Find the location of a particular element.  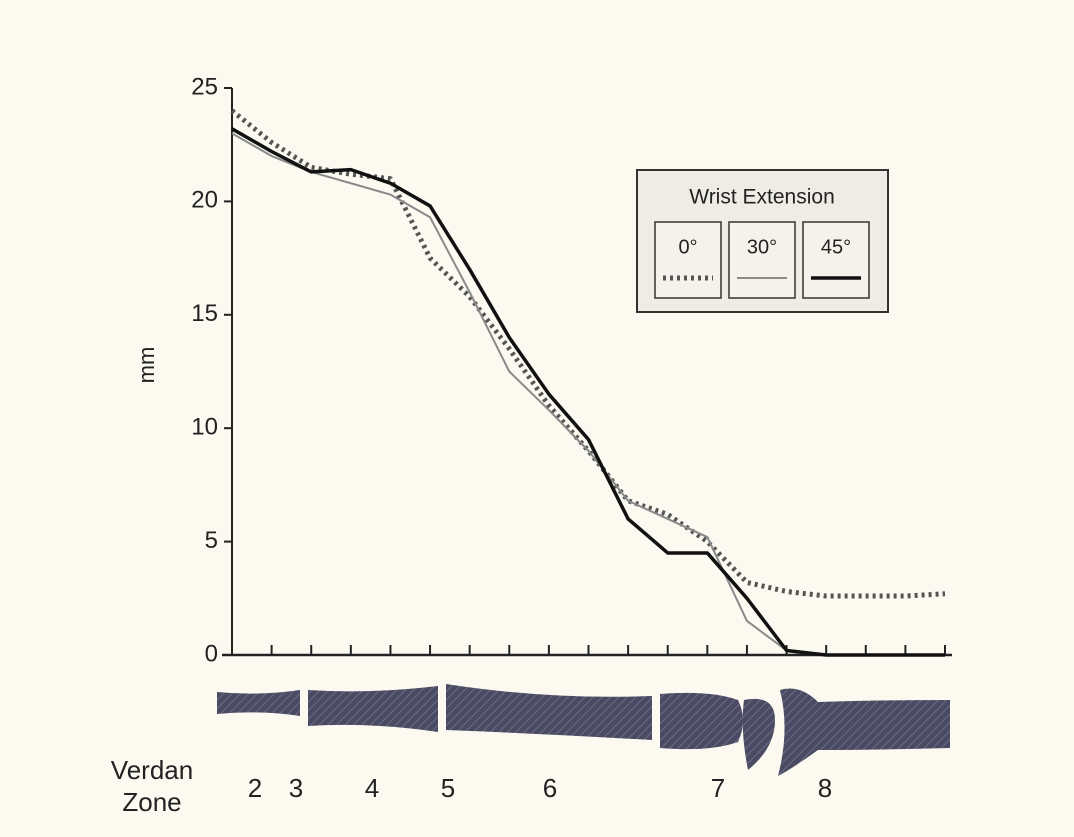

y-tick-label: 0 is located at coordinates (211, 653).